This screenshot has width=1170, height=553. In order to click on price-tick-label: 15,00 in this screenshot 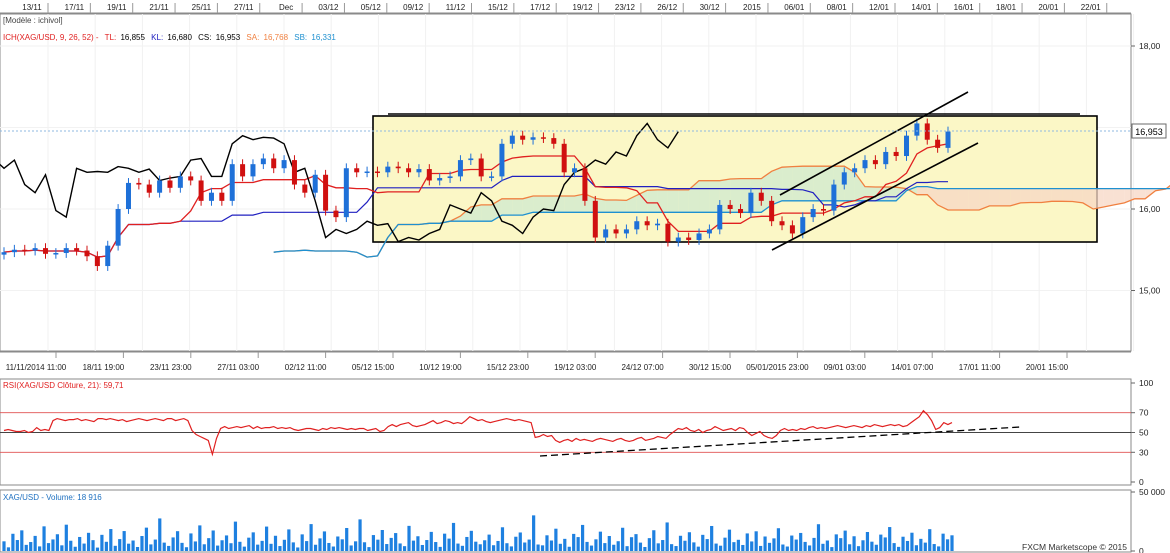, I will do `click(1150, 291)`.